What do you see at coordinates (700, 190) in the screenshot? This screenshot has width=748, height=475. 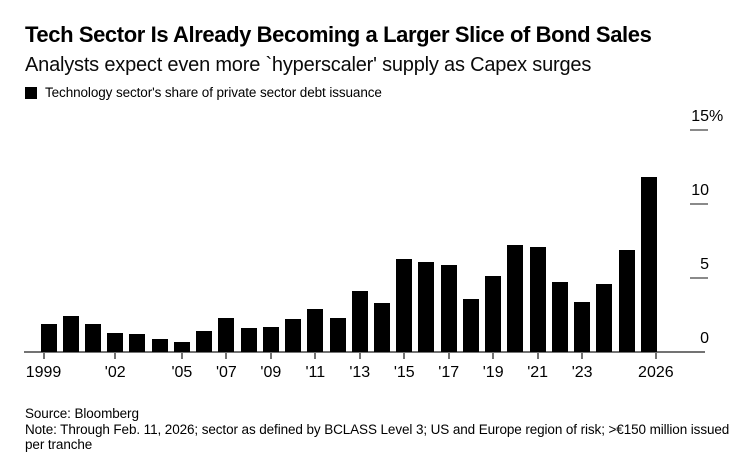 I see `y-tick-label-10: 10` at bounding box center [700, 190].